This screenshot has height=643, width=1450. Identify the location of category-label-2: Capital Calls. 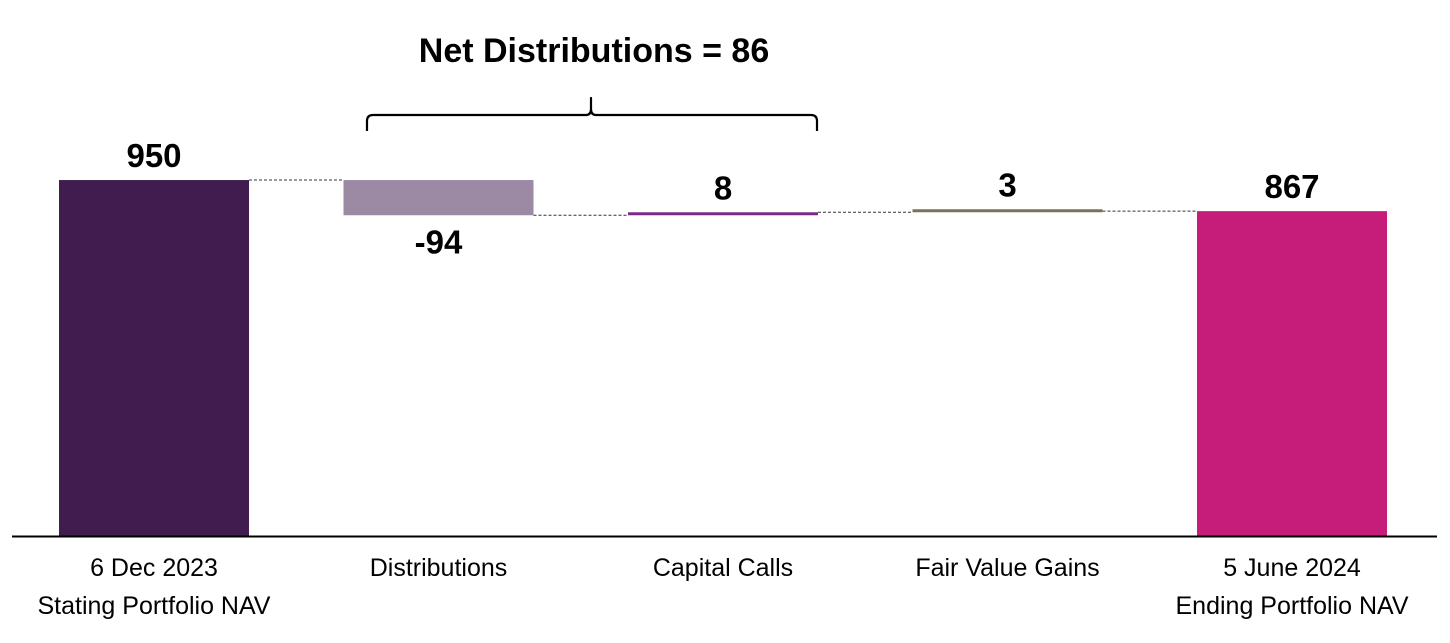
(723, 568).